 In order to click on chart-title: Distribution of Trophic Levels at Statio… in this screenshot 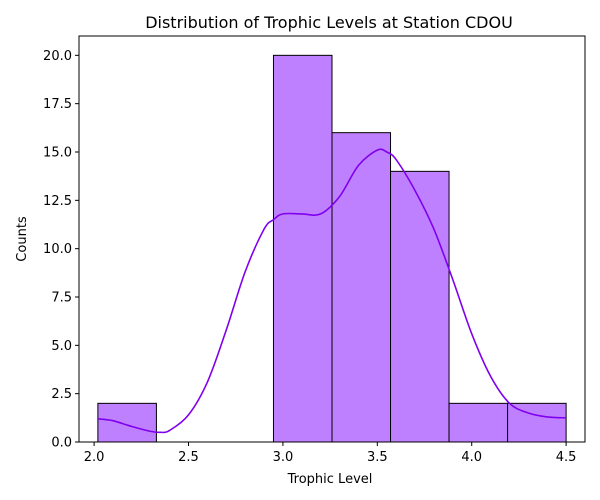, I will do `click(329, 22)`.